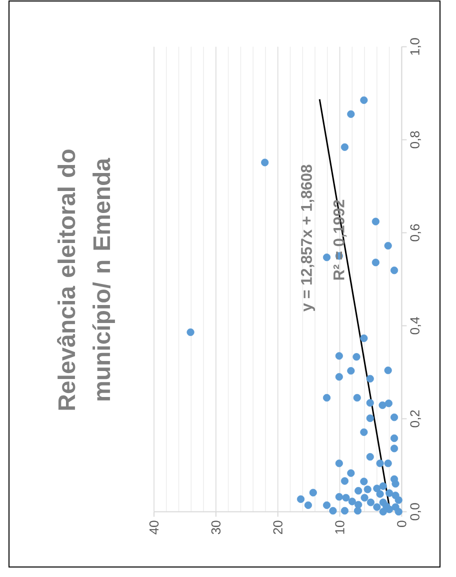 This screenshot has height=577, width=456. I want to click on x-tick-label: 0, so click(401, 523).